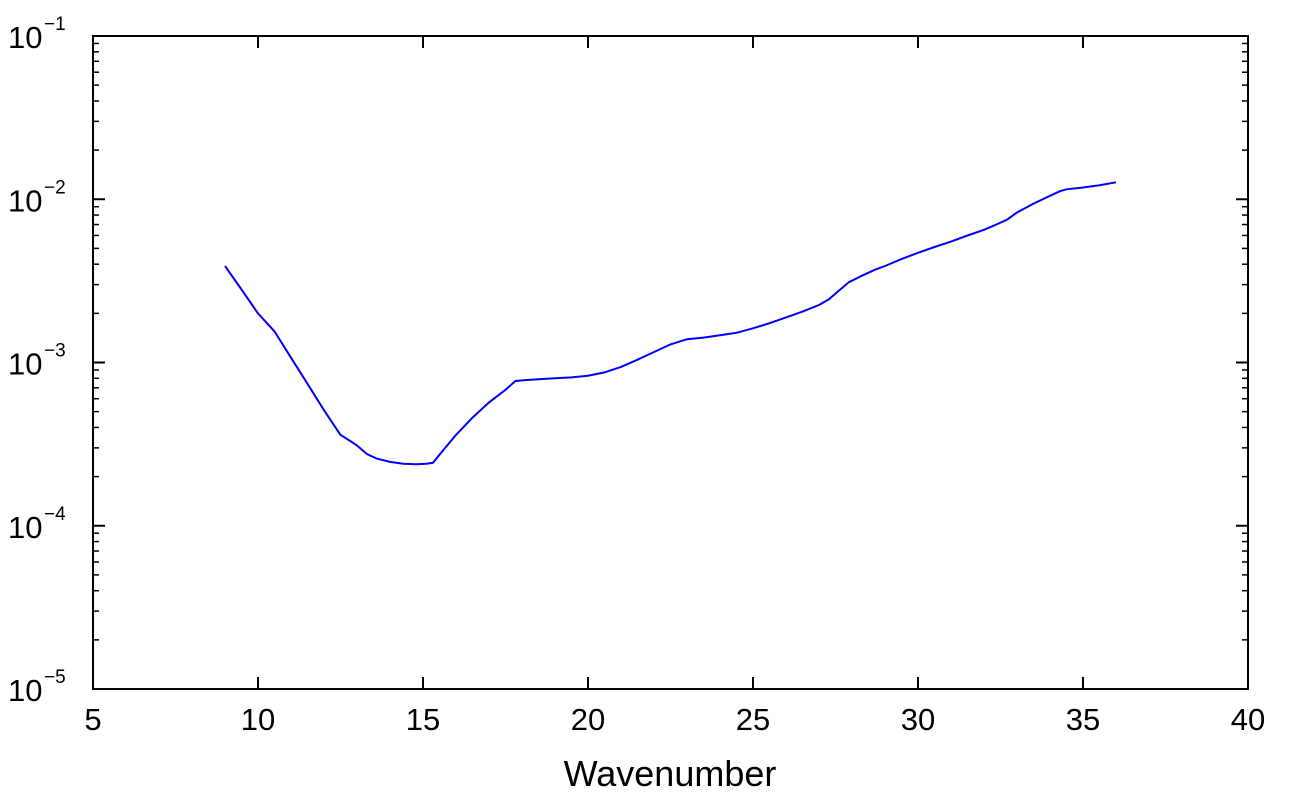 Image resolution: width=1291 pixels, height=797 pixels. Describe the element at coordinates (92, 719) in the screenshot. I see `x-tick-label: 5` at that location.